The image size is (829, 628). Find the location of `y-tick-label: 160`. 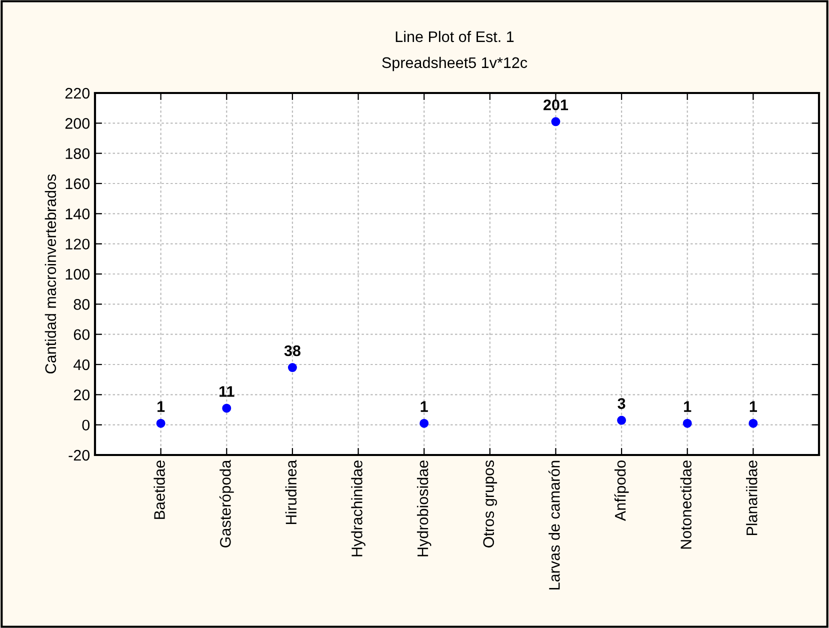

y-tick-label: 160 is located at coordinates (78, 184).